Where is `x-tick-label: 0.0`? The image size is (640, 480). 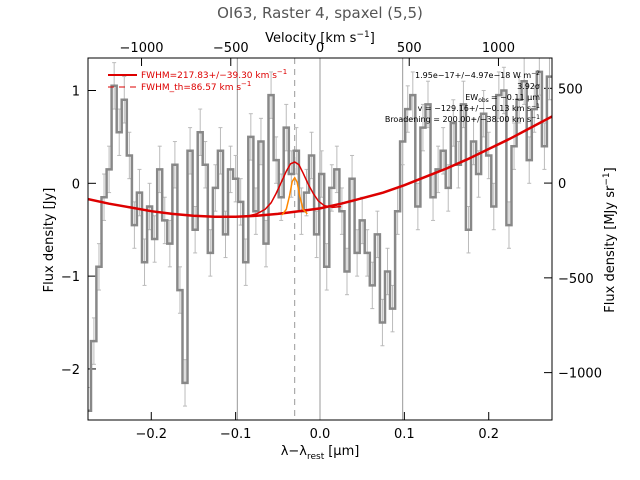
x-tick-label: 0.0 is located at coordinates (320, 434).